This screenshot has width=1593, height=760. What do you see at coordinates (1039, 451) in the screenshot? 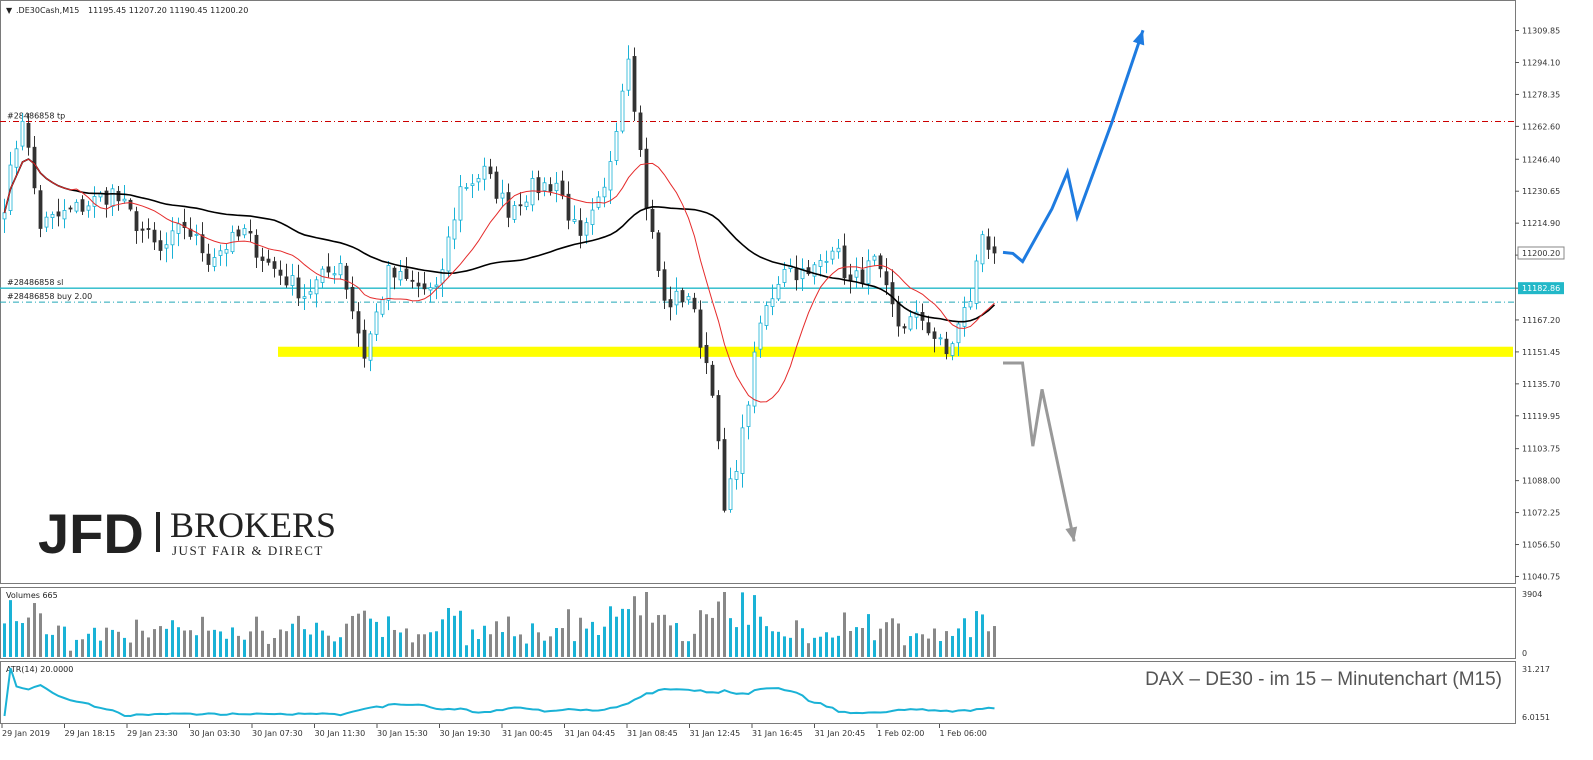
I see `bearish-scenario-path` at bounding box center [1039, 451].